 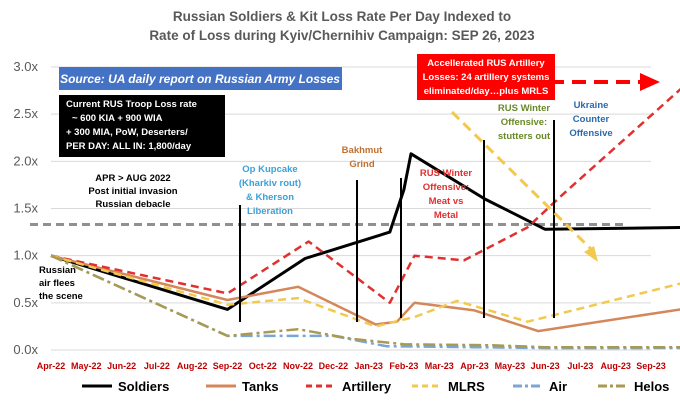 What do you see at coordinates (192, 366) in the screenshot?
I see `x-tick-label: Aug-22` at bounding box center [192, 366].